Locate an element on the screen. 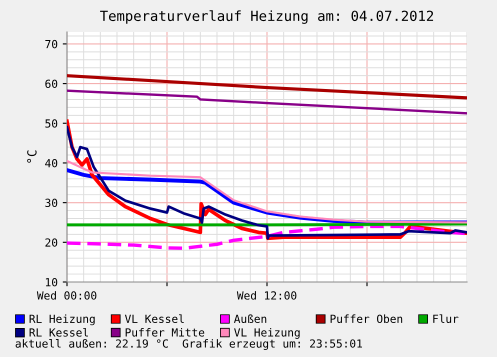  chart-title: Temperaturverlauf Heizung am: 04.07.2012 is located at coordinates (267, 17).